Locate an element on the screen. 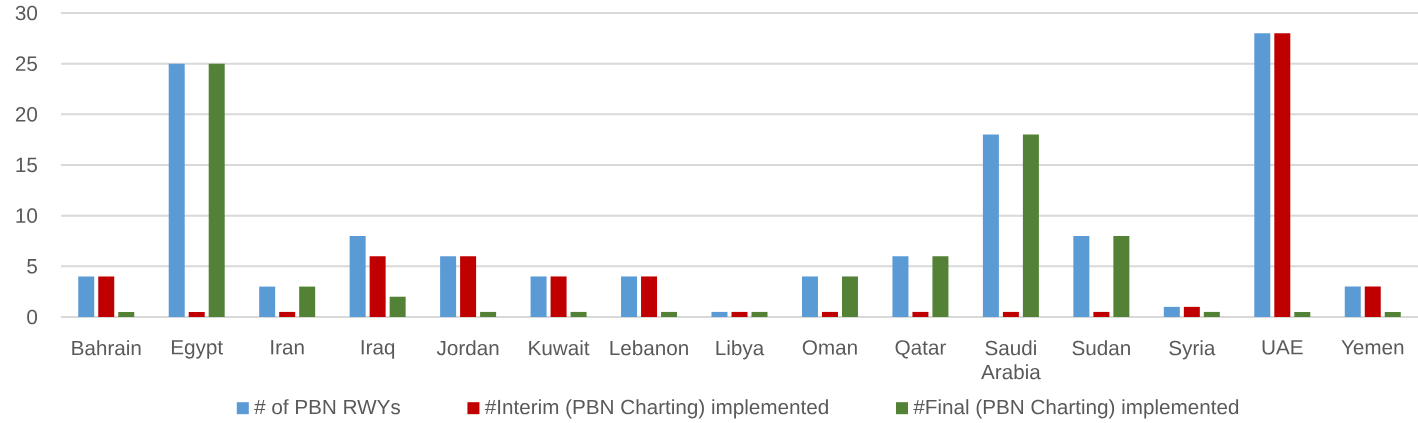 The image size is (1418, 423). x-tick-label: Lebanon is located at coordinates (649, 348).